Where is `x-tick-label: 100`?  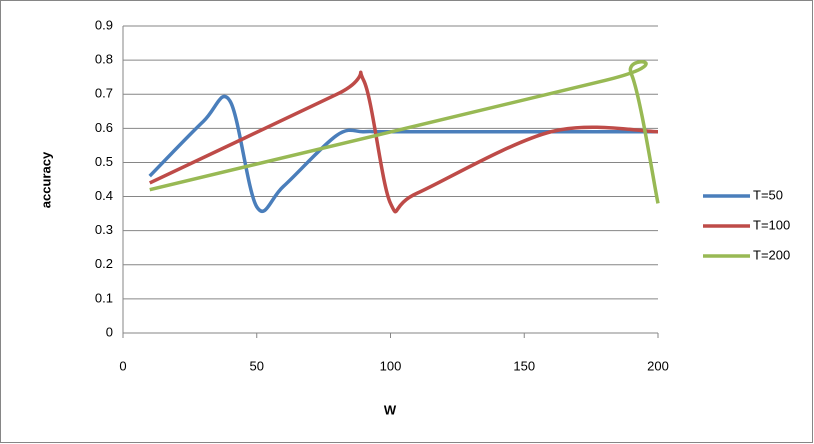
x-tick-label: 100 is located at coordinates (391, 365).